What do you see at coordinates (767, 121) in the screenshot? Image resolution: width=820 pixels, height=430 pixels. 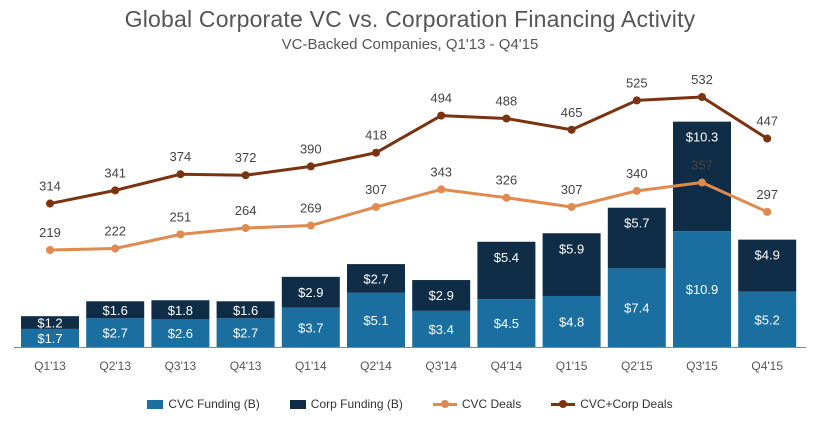 I see `point-label-cvc-corp-deals-11: 447` at bounding box center [767, 121].